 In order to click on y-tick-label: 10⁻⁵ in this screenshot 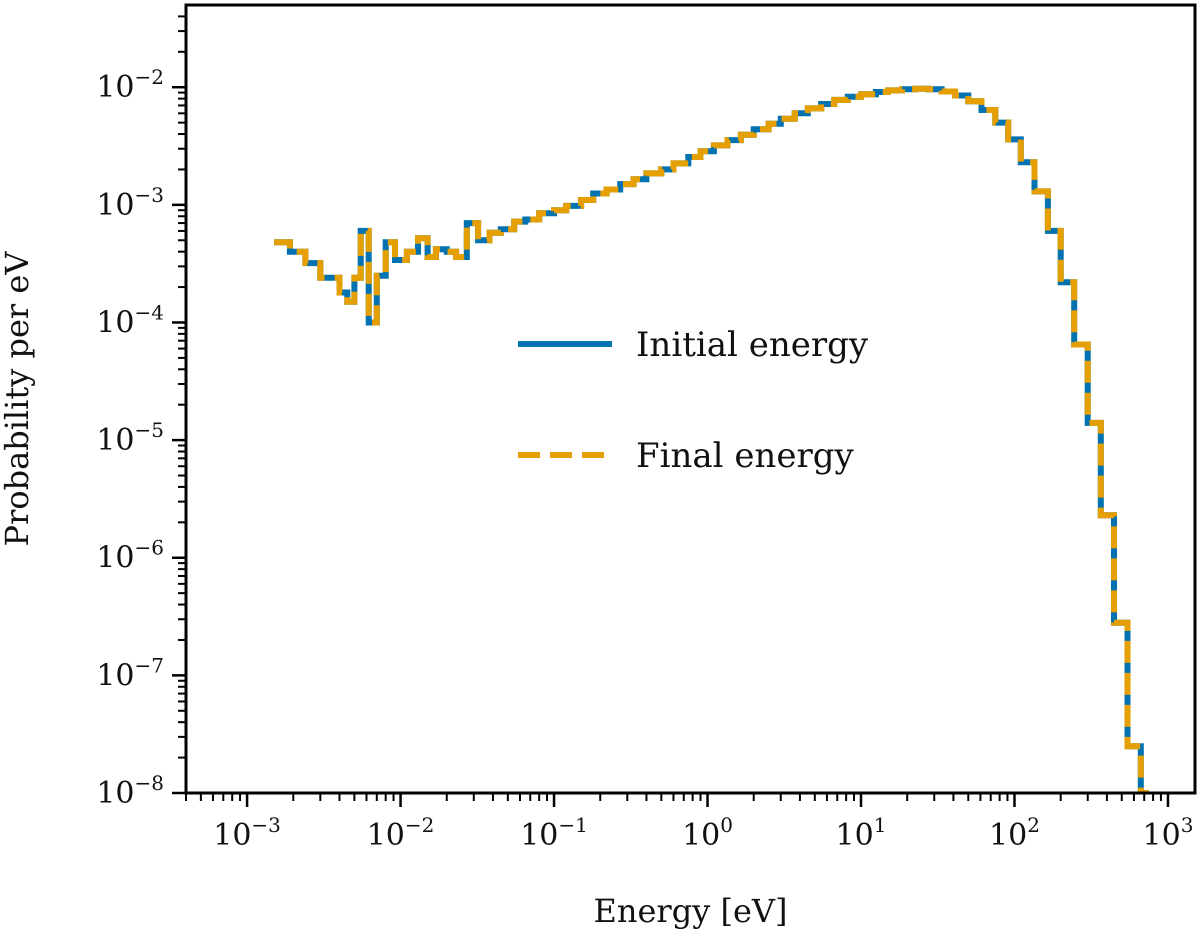, I will do `click(130, 438)`.